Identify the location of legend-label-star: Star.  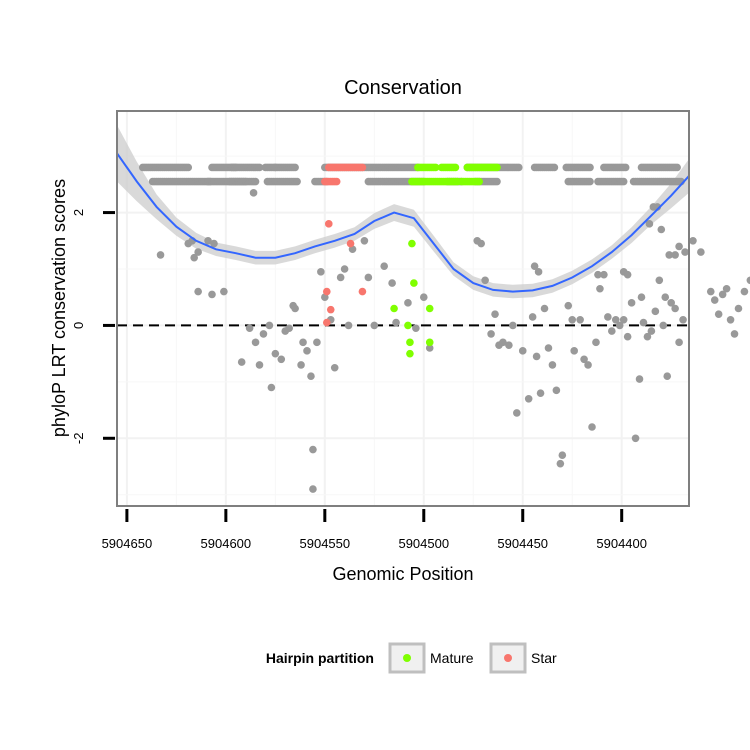
(544, 658).